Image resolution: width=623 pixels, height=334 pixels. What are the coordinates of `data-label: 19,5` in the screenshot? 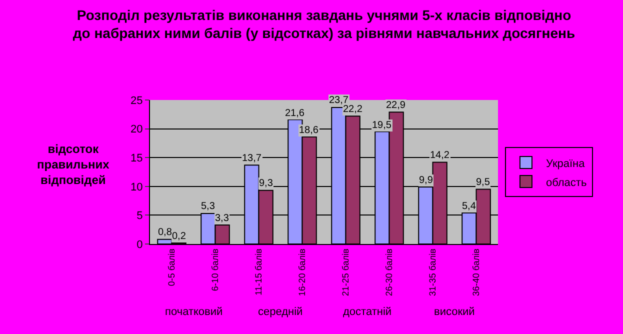 It's located at (382, 125).